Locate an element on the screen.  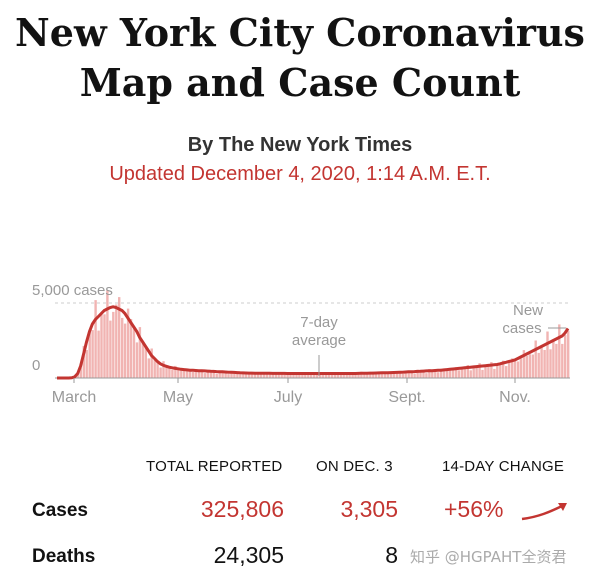
avg-annotation-line-2: average is located at coordinates (319, 340).